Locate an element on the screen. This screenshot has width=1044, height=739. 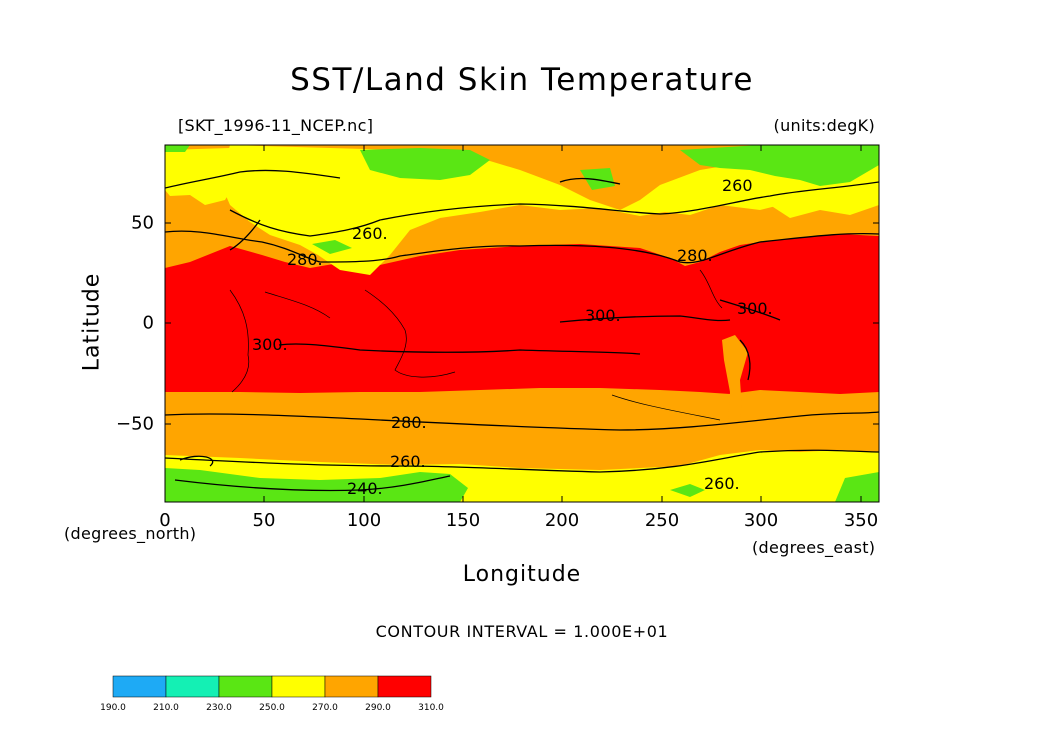
colorbar-label: 210.0 is located at coordinates (166, 708).